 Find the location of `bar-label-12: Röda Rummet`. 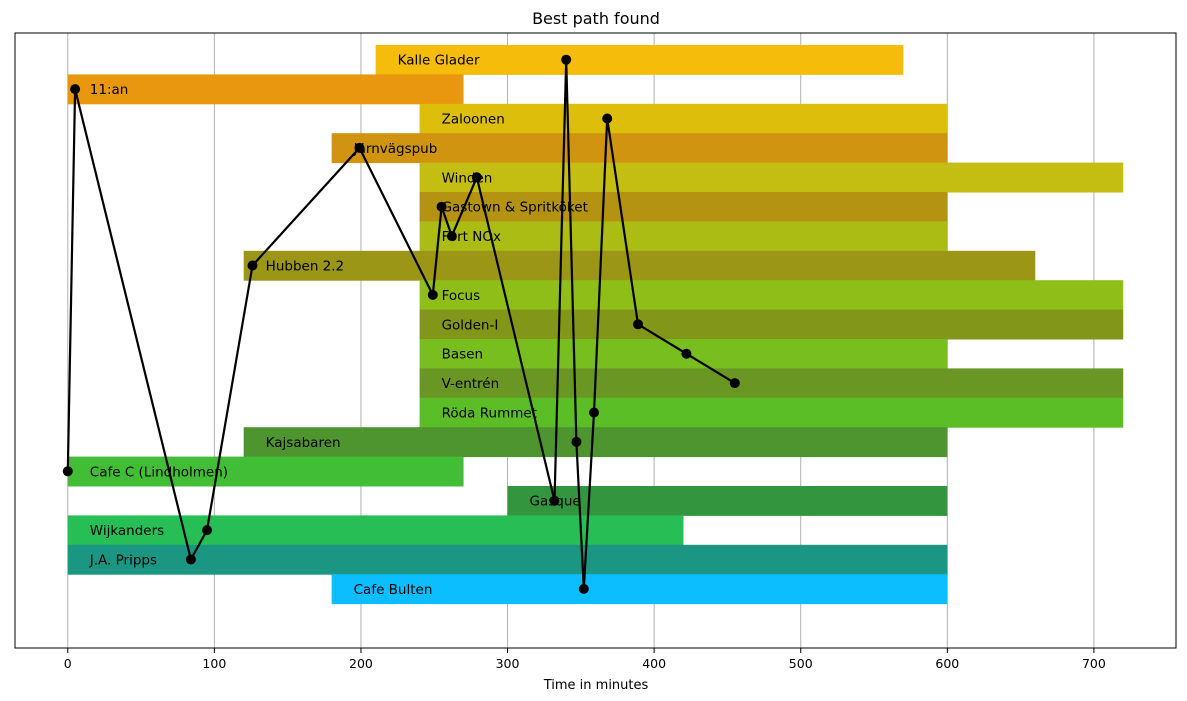

bar-label-12: Röda Rummet is located at coordinates (489, 414).